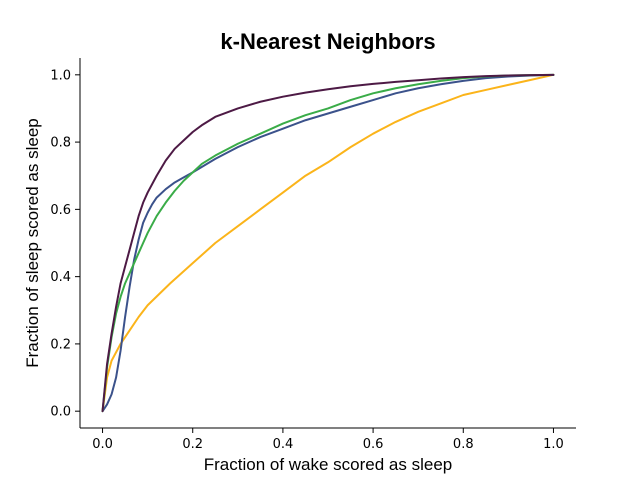  I want to click on x-axis-ticks: 0.0 0.2 0.4 0.6 0.8 1.0, so click(328, 440).